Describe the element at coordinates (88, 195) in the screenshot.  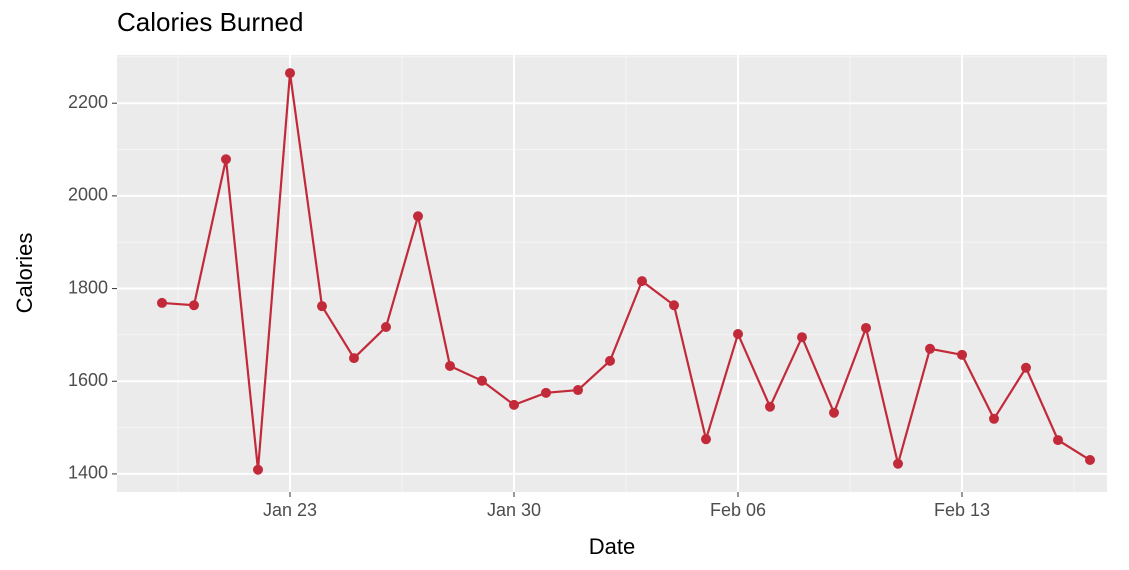
I see `y-tick-label: 2000` at that location.